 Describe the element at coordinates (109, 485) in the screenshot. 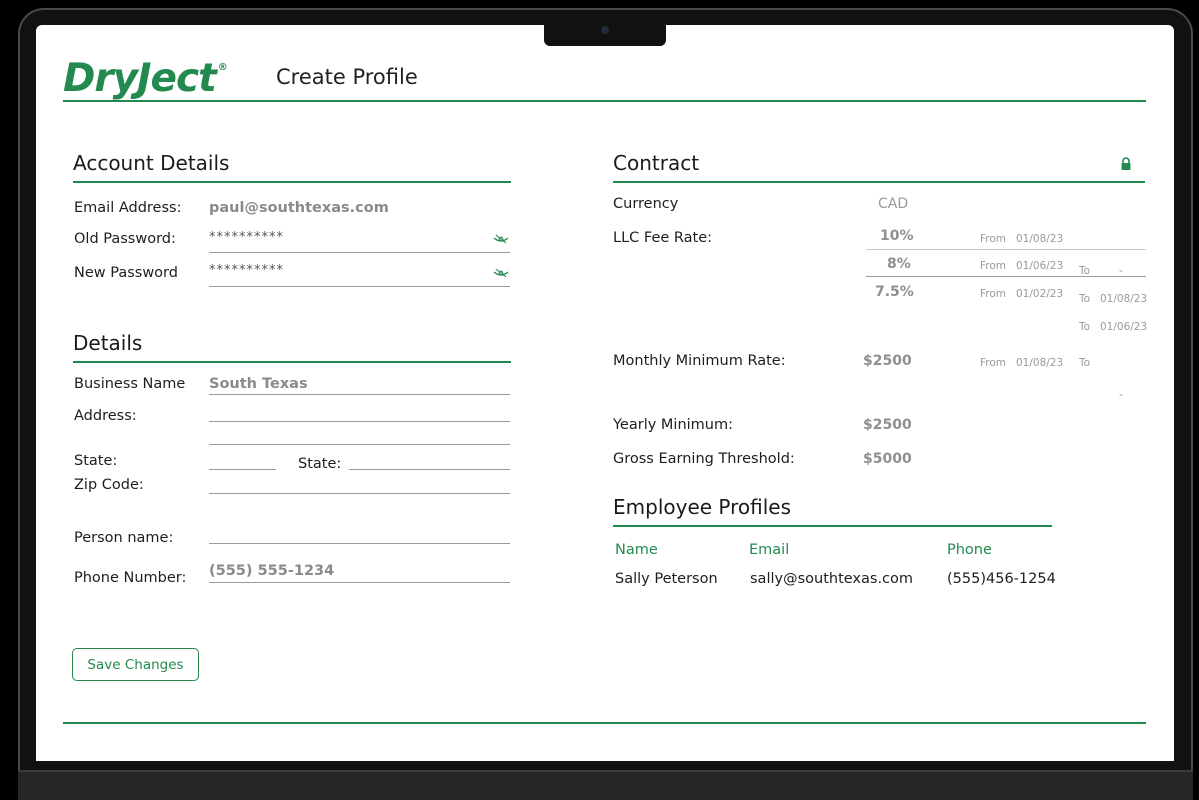

I see `zip-code-label: Zip Code:` at that location.